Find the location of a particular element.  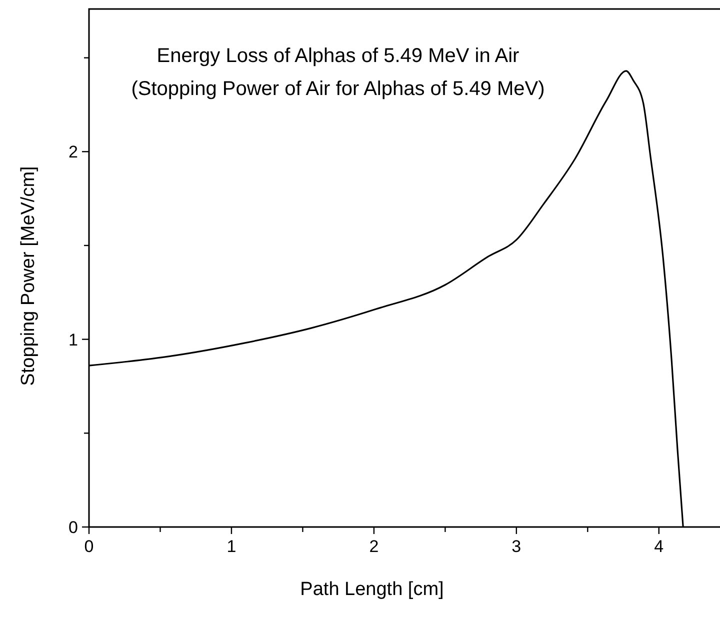

x-tick-label: 4 is located at coordinates (659, 546).